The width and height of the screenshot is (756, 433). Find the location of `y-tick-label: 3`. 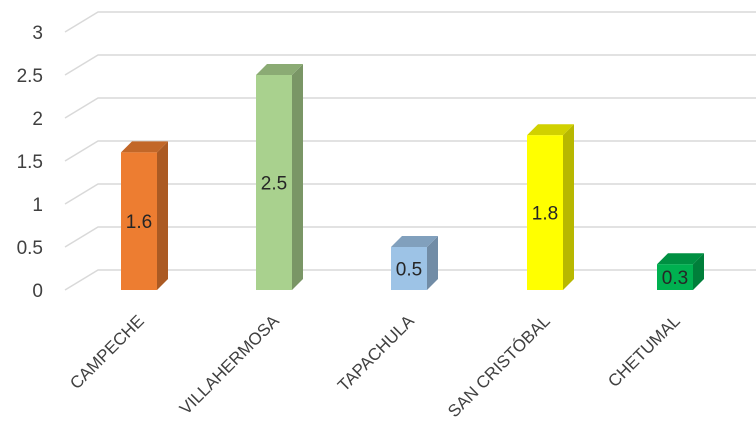

y-tick-label: 3 is located at coordinates (37, 33).